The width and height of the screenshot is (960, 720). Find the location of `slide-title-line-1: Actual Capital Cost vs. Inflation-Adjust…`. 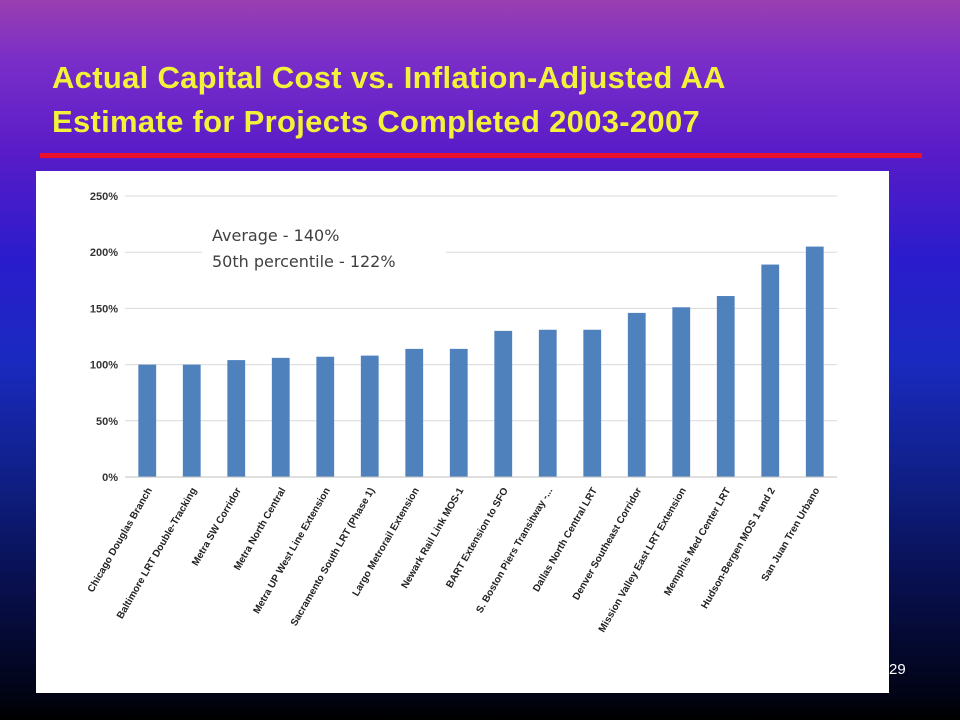

slide-title-line-1: Actual Capital Cost vs. Inflation-Adjust… is located at coordinates (389, 77).